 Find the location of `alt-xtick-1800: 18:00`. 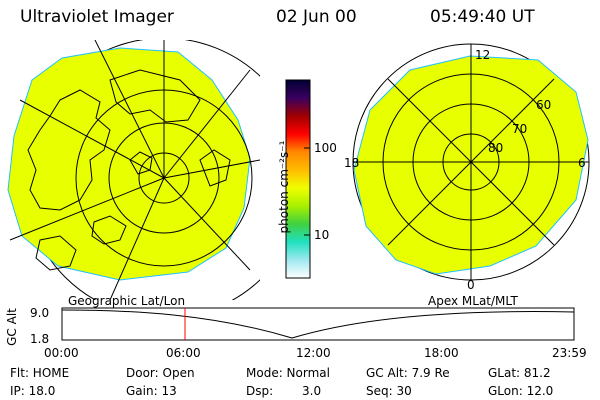

alt-xtick-1800: 18:00 is located at coordinates (441, 353).